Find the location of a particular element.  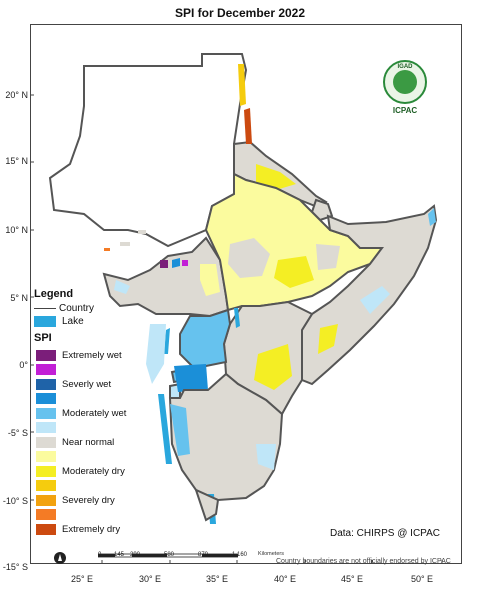

somalia-wet is located at coordinates (375, 300).